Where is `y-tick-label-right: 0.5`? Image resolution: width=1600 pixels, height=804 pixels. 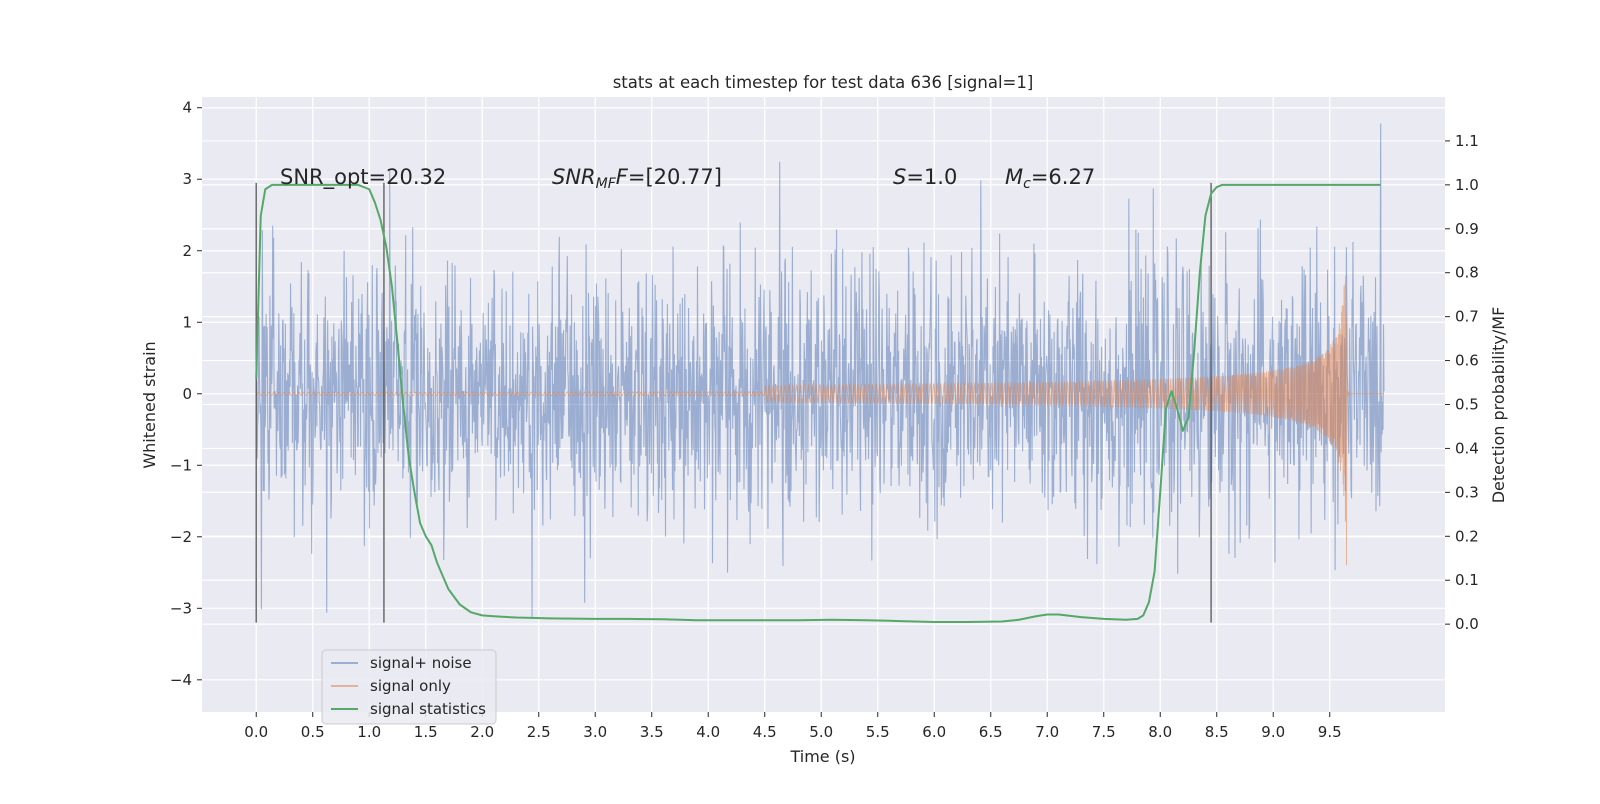 y-tick-label-right: 0.5 is located at coordinates (1467, 405).